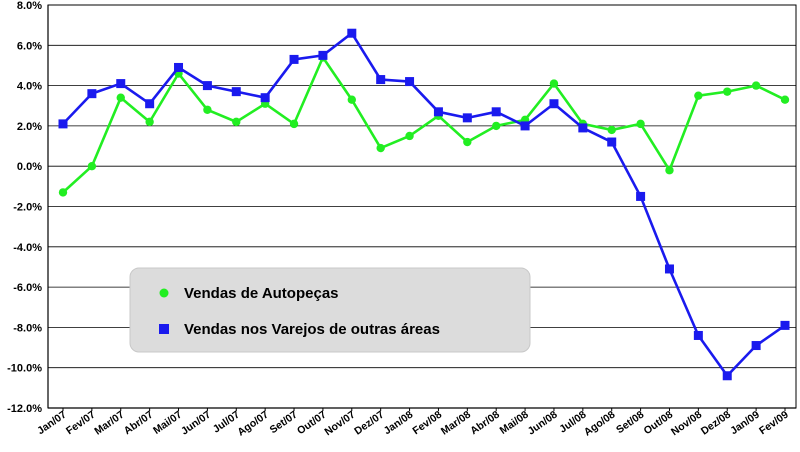 This screenshot has height=452, width=800. Describe the element at coordinates (284, 423) in the screenshot. I see `x-tick-label: Set/07` at that location.